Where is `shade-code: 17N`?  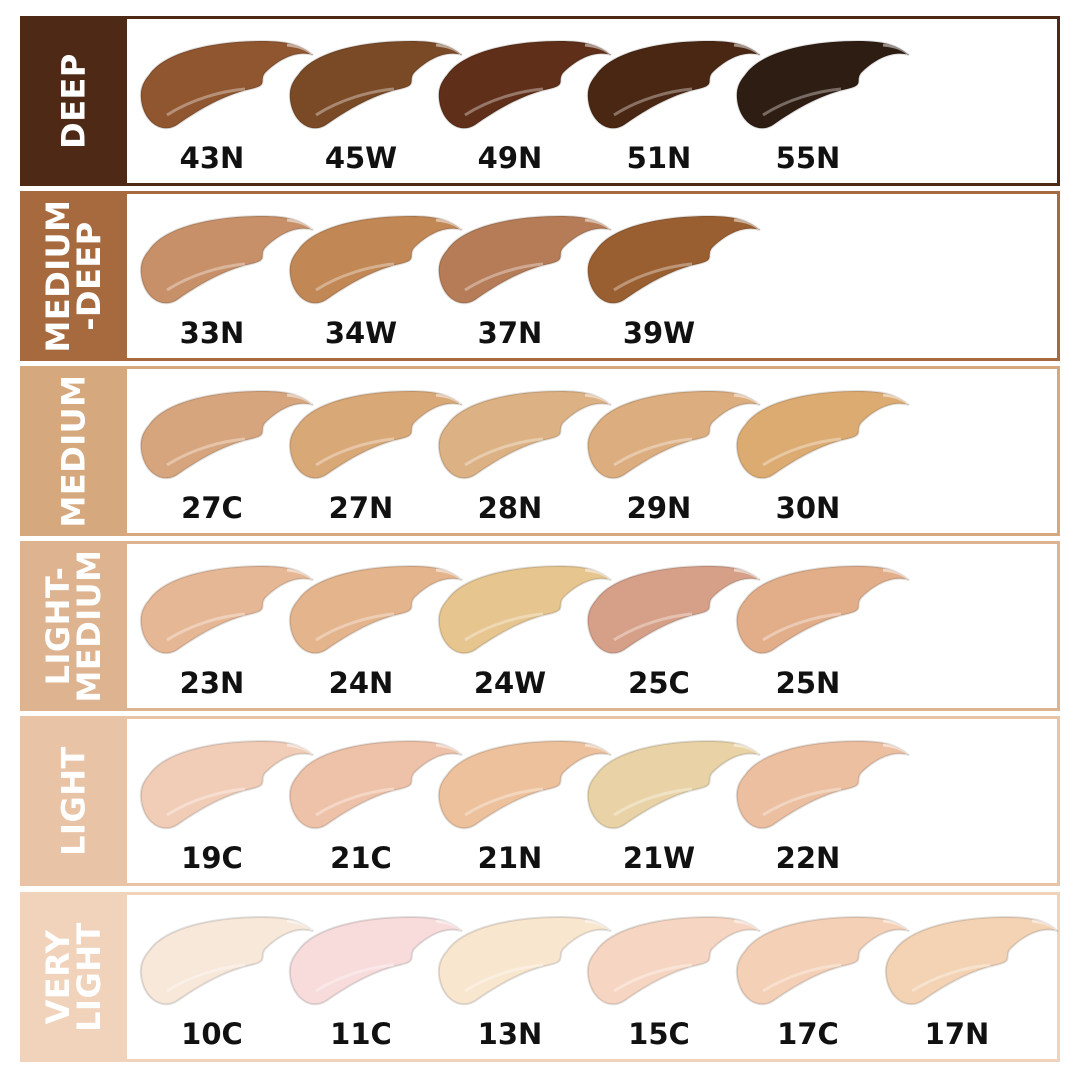
shade-code: 17N is located at coordinates (957, 1034).